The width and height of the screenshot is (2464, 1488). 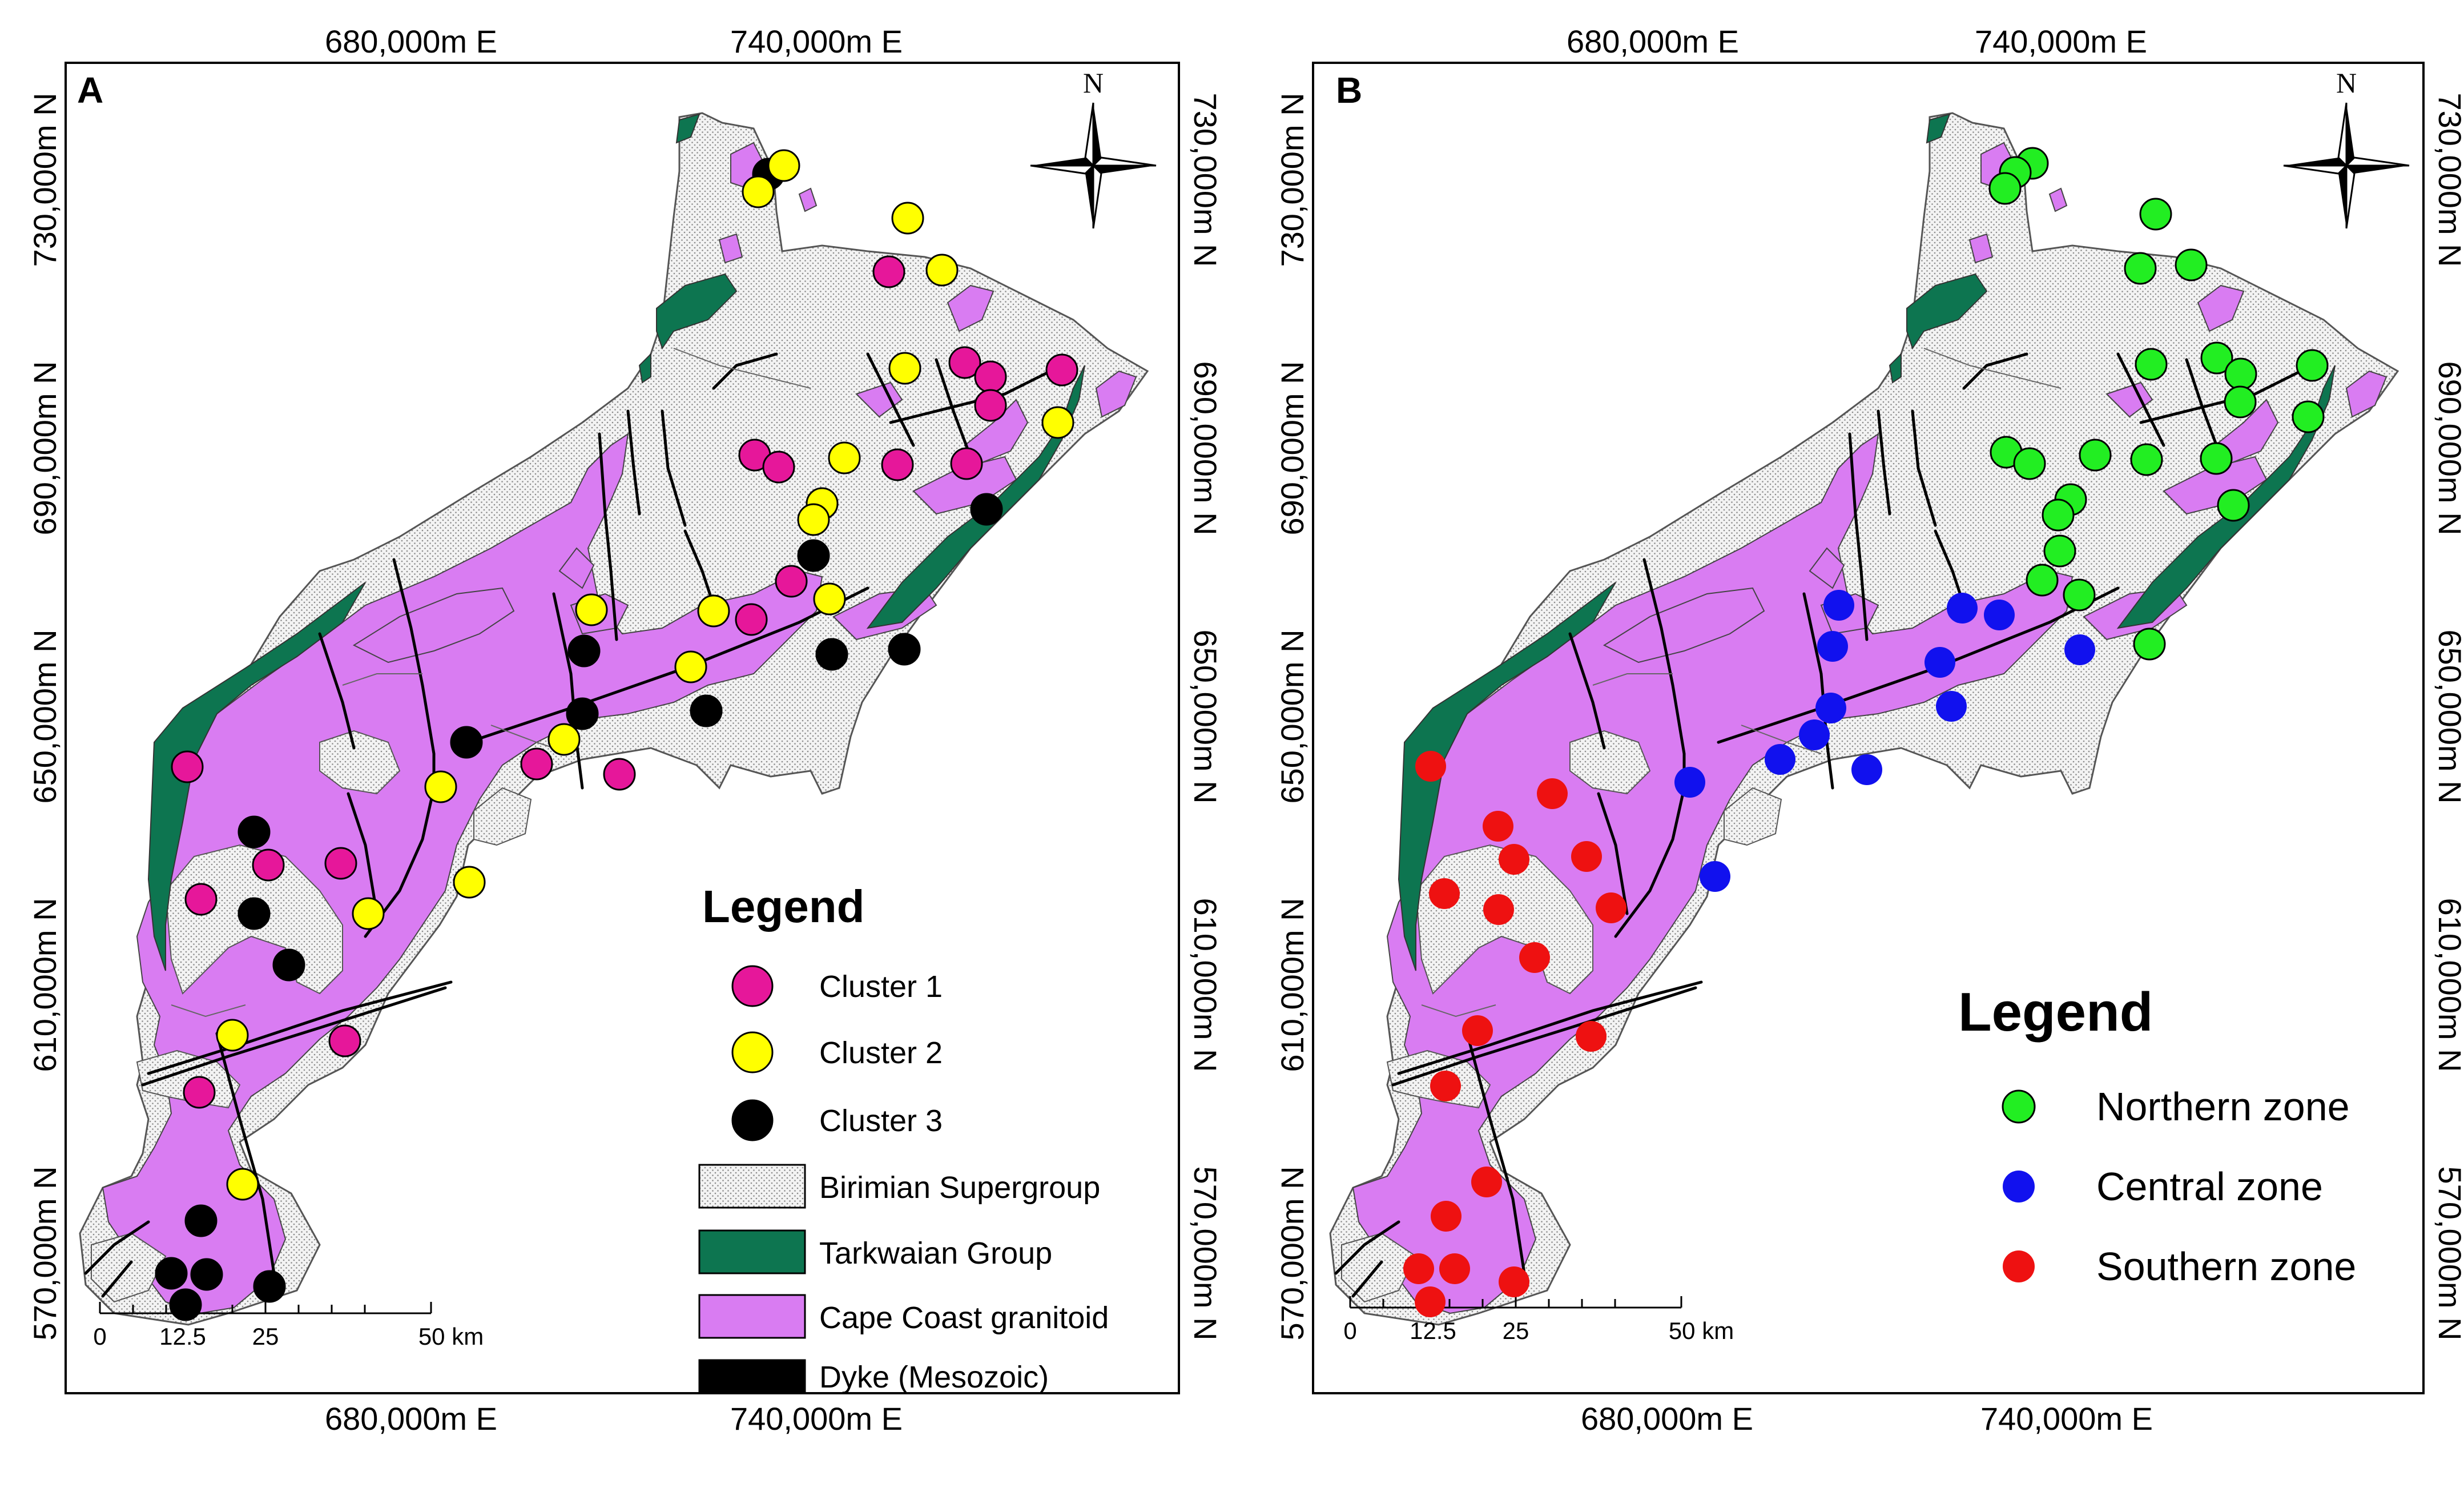 What do you see at coordinates (1205, 1253) in the screenshot?
I see `panel-a-right-tick-5: 570,000m N` at bounding box center [1205, 1253].